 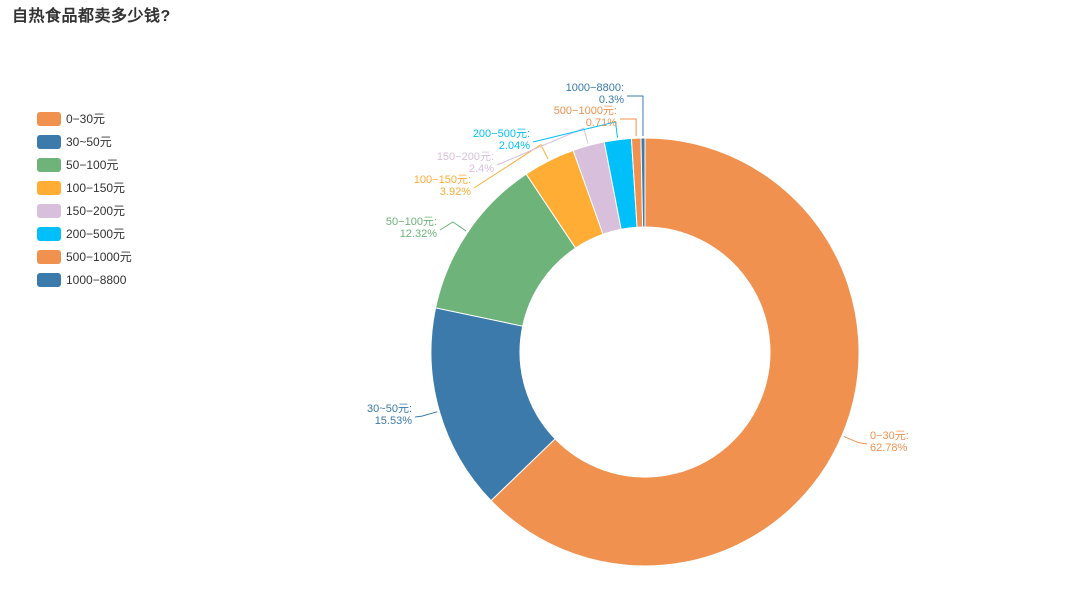 What do you see at coordinates (411, 222) in the screenshot?
I see `slice-label: 50−100元:` at bounding box center [411, 222].